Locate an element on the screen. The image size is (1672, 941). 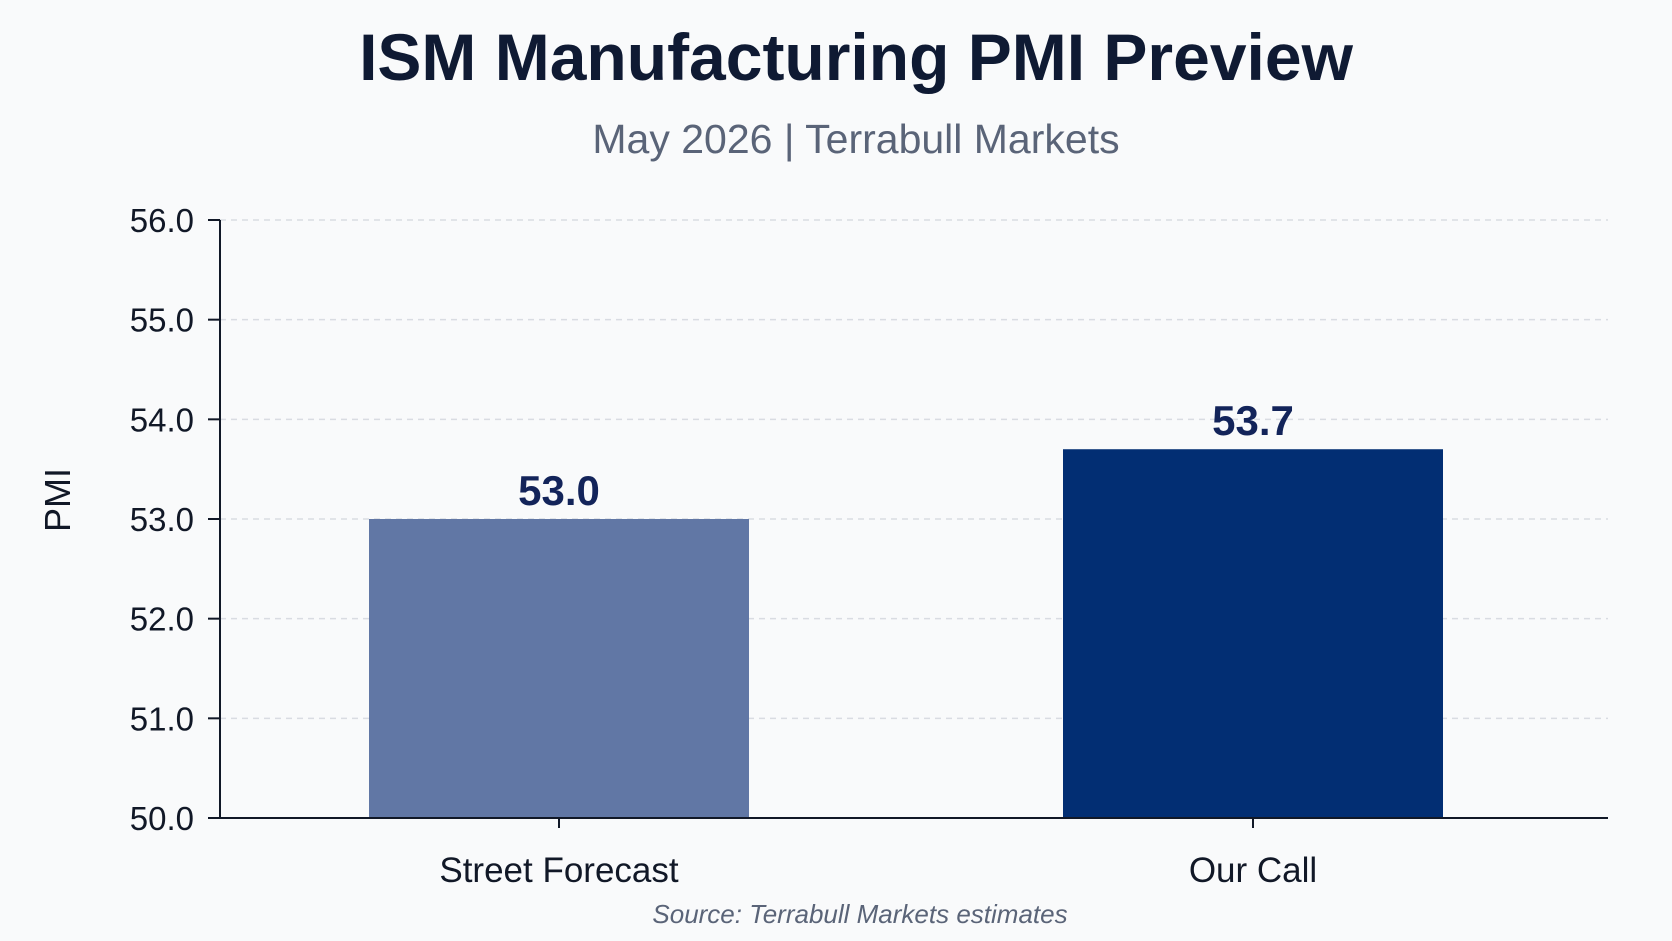
y-axis-ticks: 50.0 51.0 52.0 53.0 54.0 55.0 56.0 is located at coordinates (175, 519).